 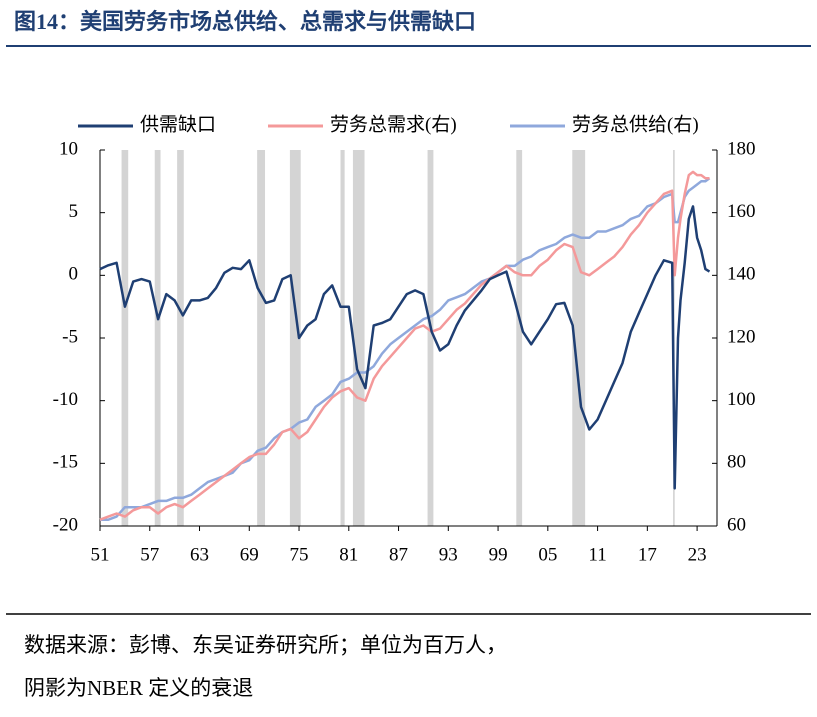 What do you see at coordinates (68, 148) in the screenshot?
I see `y-tick-label: 10` at bounding box center [68, 148].